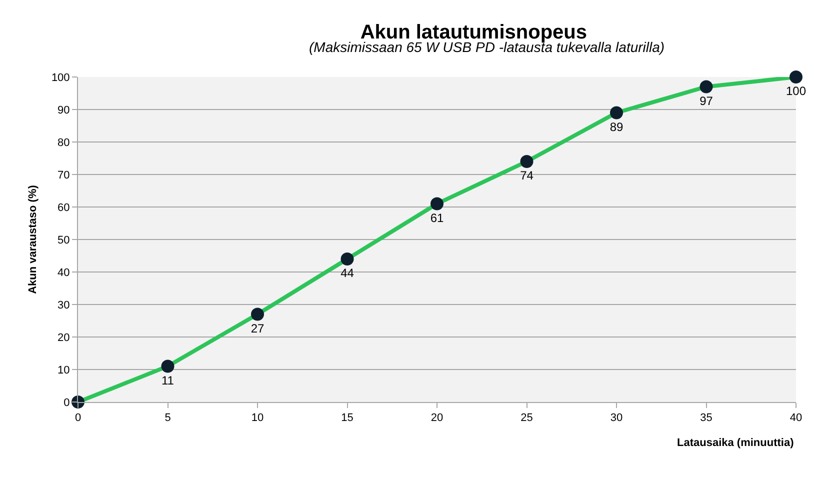 This screenshot has height=485, width=831. Describe the element at coordinates (60, 78) in the screenshot. I see `y-tick-label: 100` at that location.